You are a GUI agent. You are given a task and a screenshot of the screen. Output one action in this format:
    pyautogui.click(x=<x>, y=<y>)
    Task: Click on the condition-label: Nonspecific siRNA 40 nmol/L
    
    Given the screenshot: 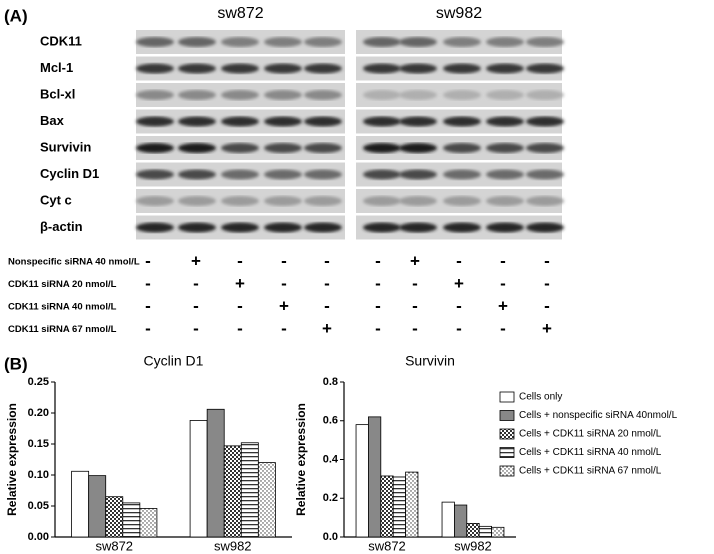 What is the action you would take?
    pyautogui.click(x=74, y=262)
    